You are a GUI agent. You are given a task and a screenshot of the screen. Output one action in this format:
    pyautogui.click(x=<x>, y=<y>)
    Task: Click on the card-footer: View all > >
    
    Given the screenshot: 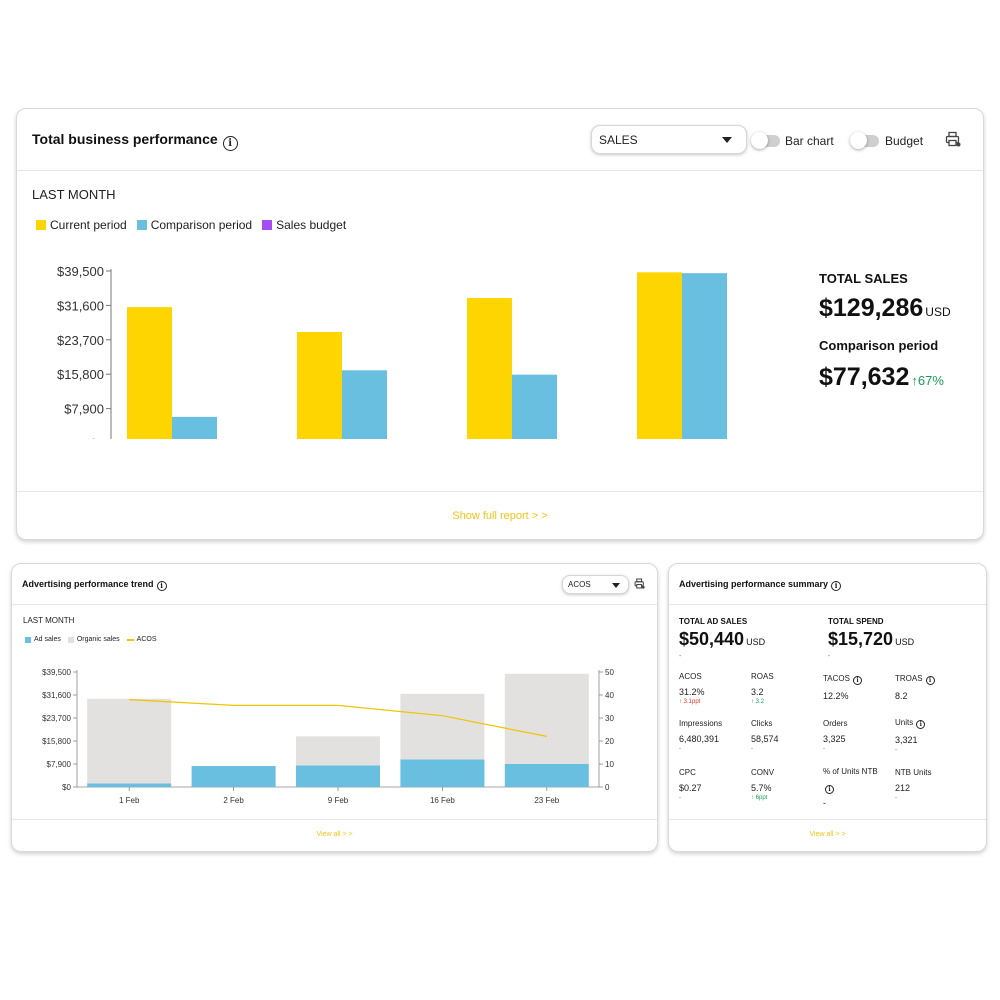 What is the action you would take?
    pyautogui.click(x=827, y=835)
    